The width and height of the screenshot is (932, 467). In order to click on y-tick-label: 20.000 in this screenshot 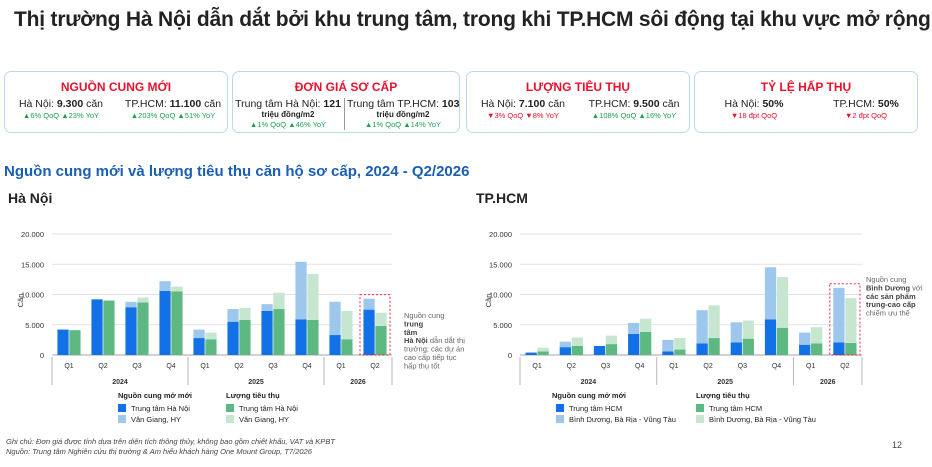, I will do `click(500, 234)`.